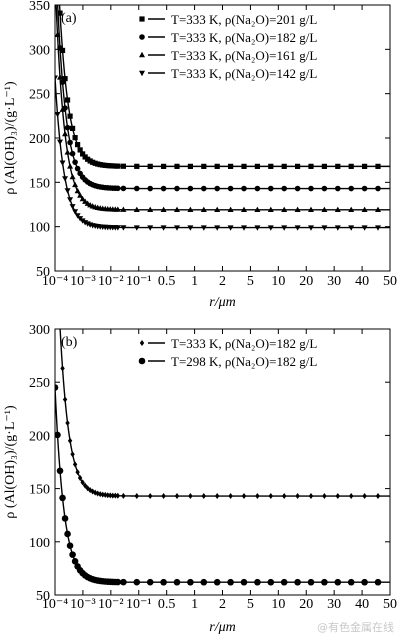  Describe the element at coordinates (306, 281) in the screenshot. I see `x-tick-label: 20` at that location.